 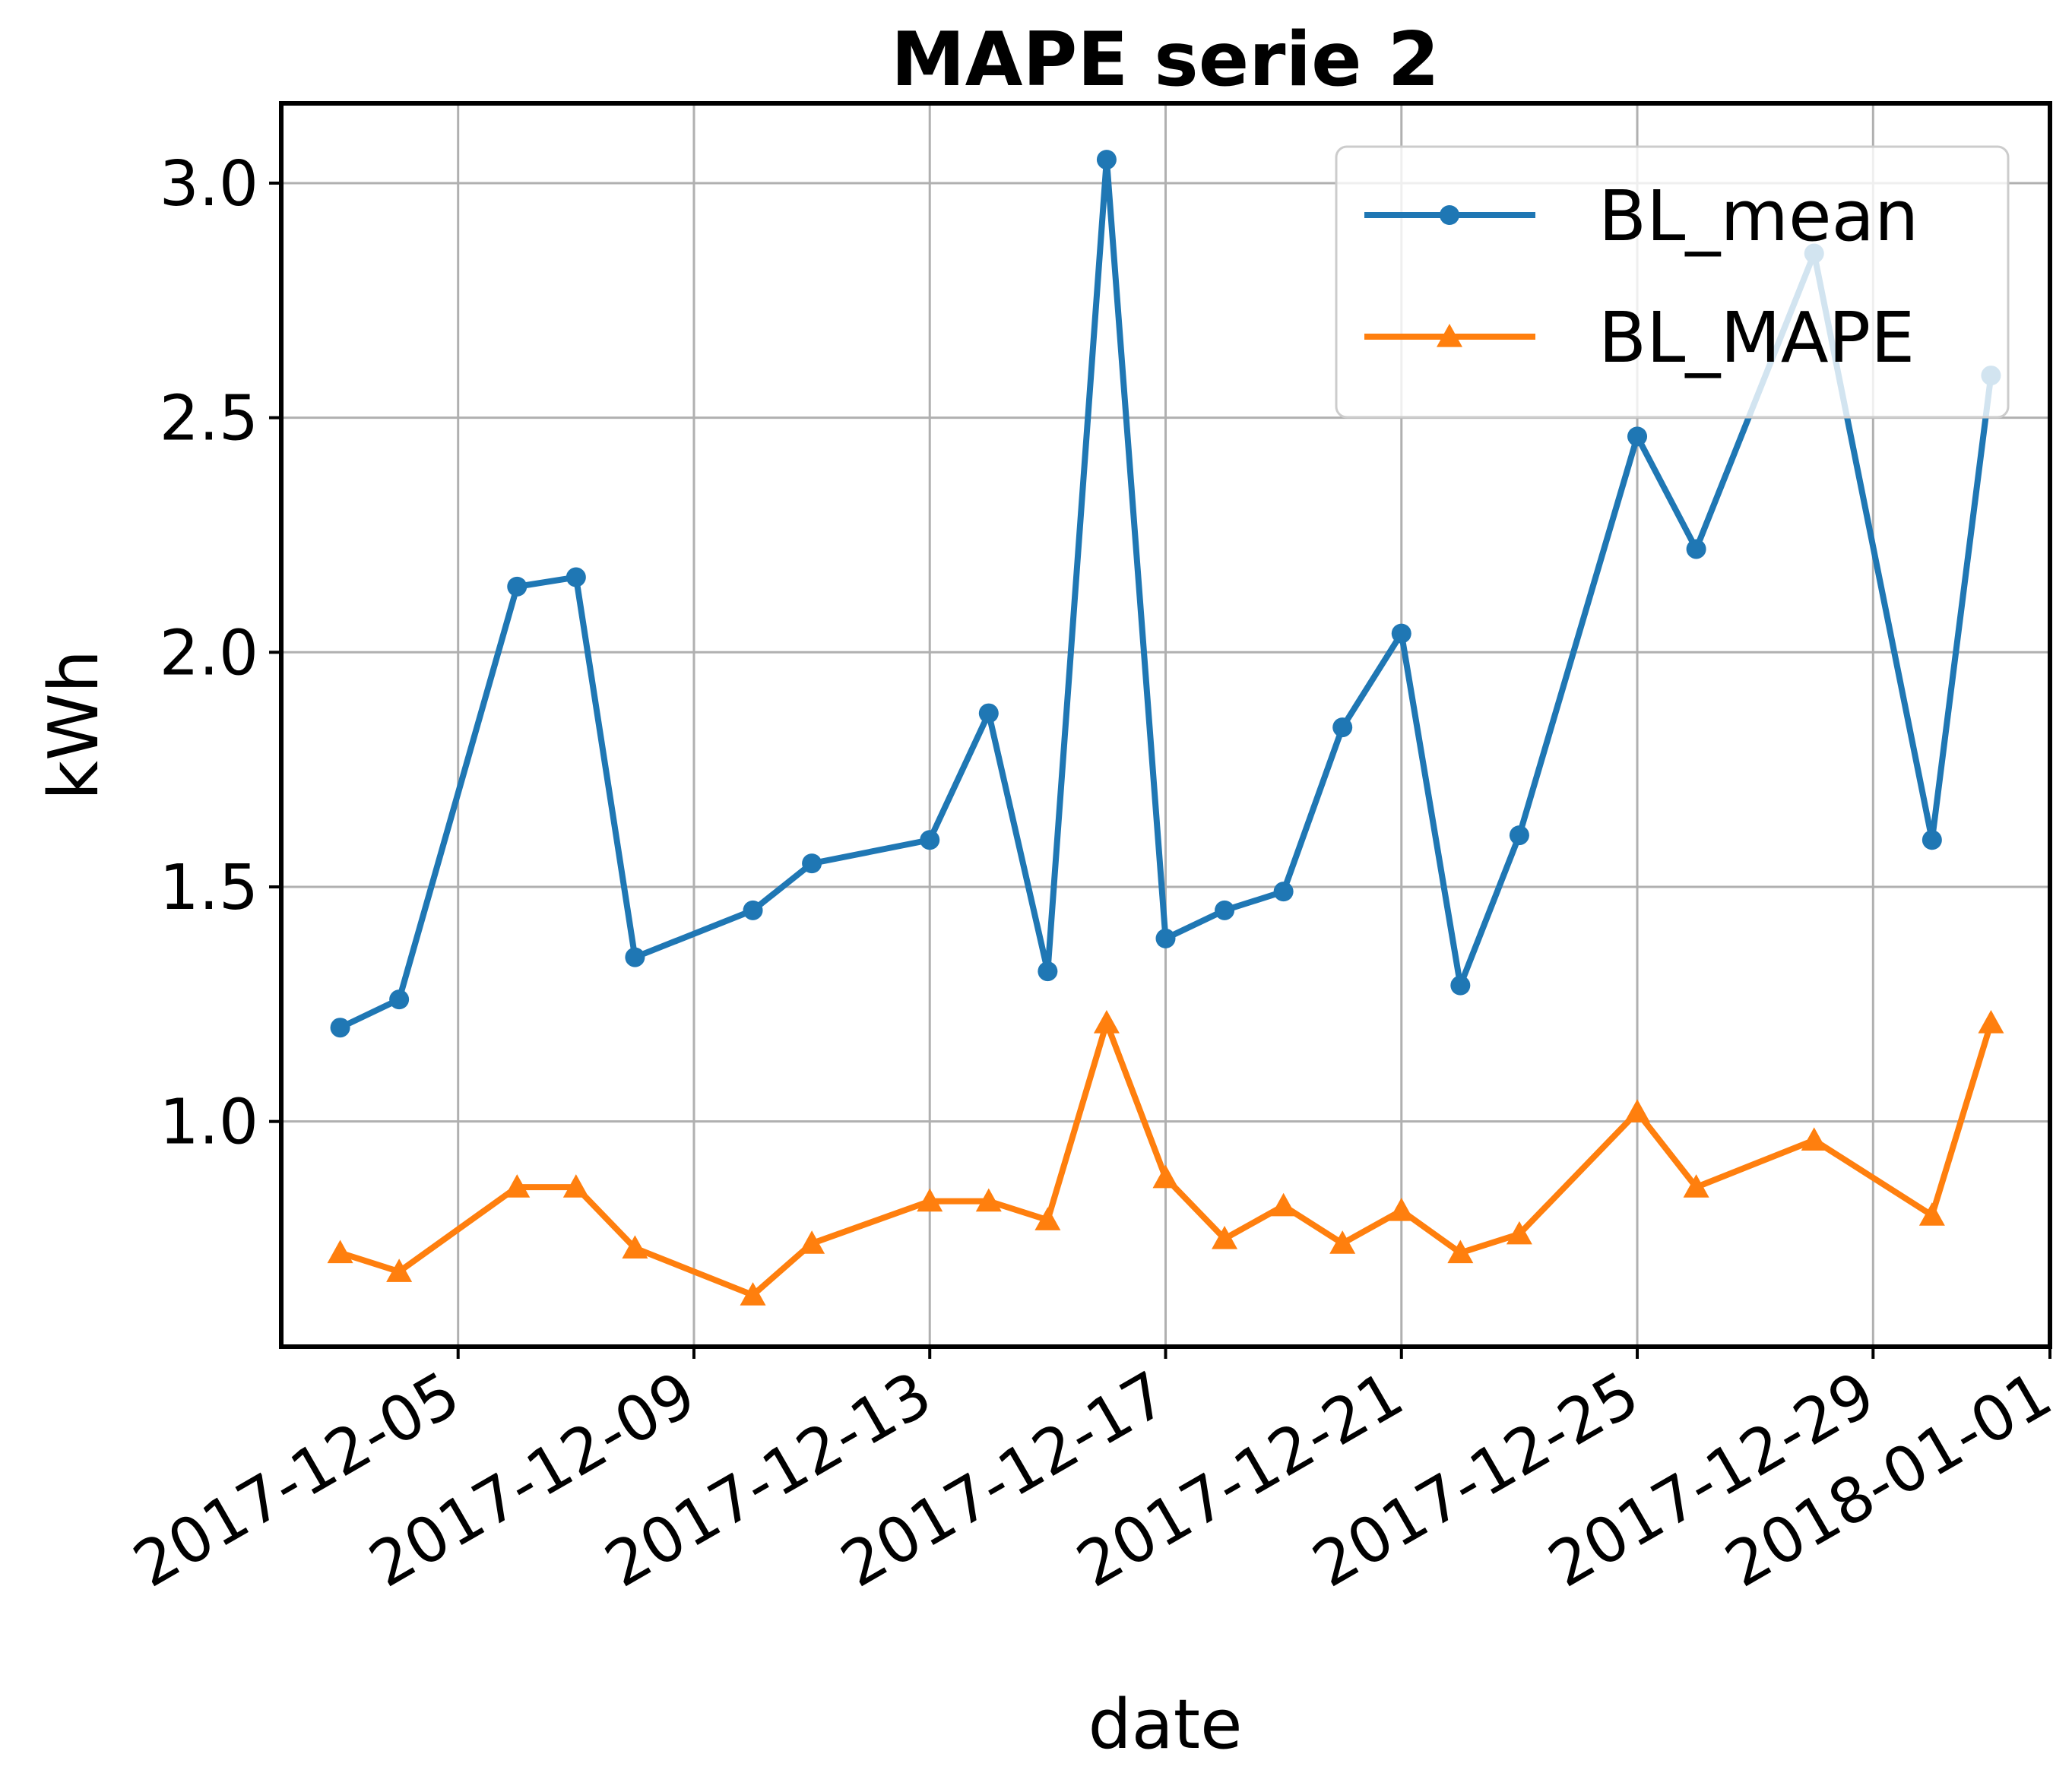 What do you see at coordinates (1165, 1158) in the screenshot?
I see `series-BL_MAPE` at bounding box center [1165, 1158].